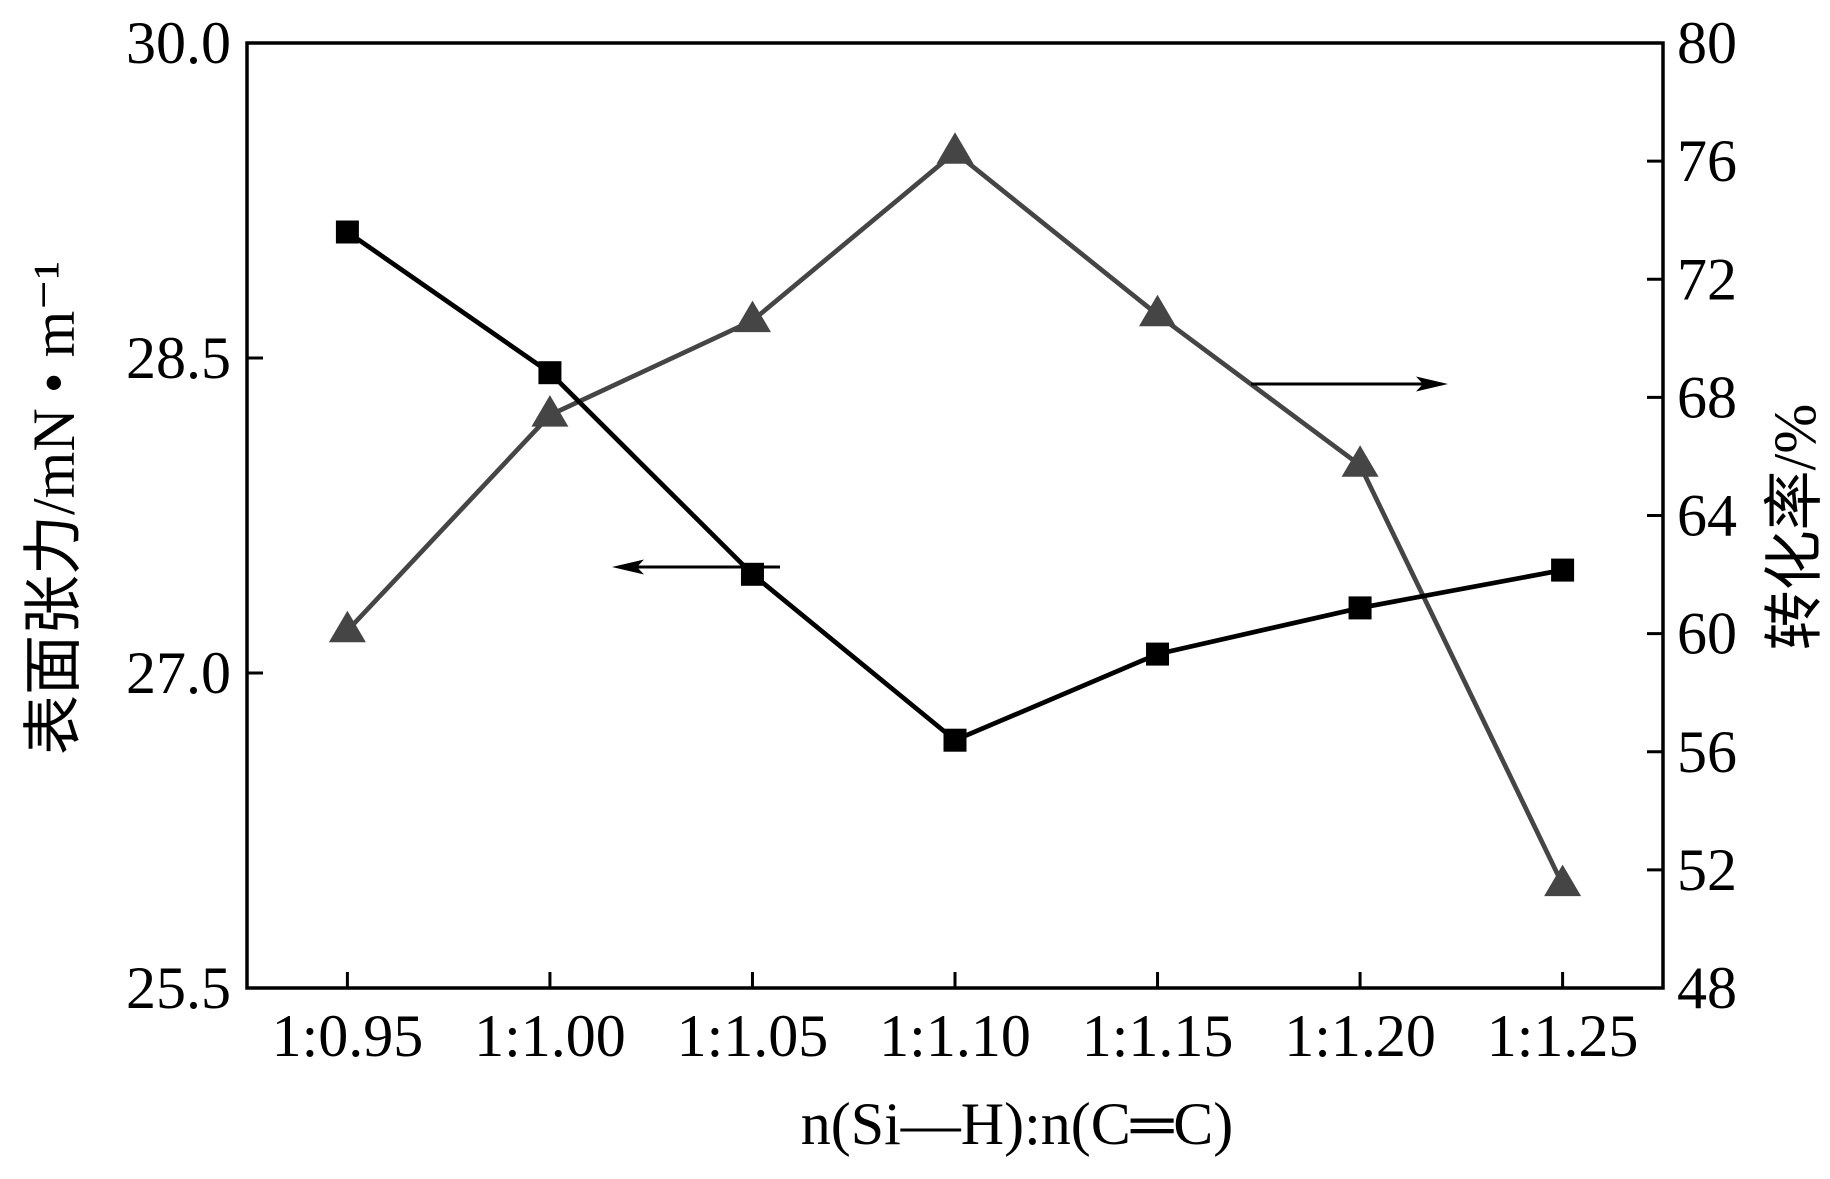 The width and height of the screenshot is (1830, 1179). Describe the element at coordinates (1707, 634) in the screenshot. I see `right-tick-label: 60` at that location.